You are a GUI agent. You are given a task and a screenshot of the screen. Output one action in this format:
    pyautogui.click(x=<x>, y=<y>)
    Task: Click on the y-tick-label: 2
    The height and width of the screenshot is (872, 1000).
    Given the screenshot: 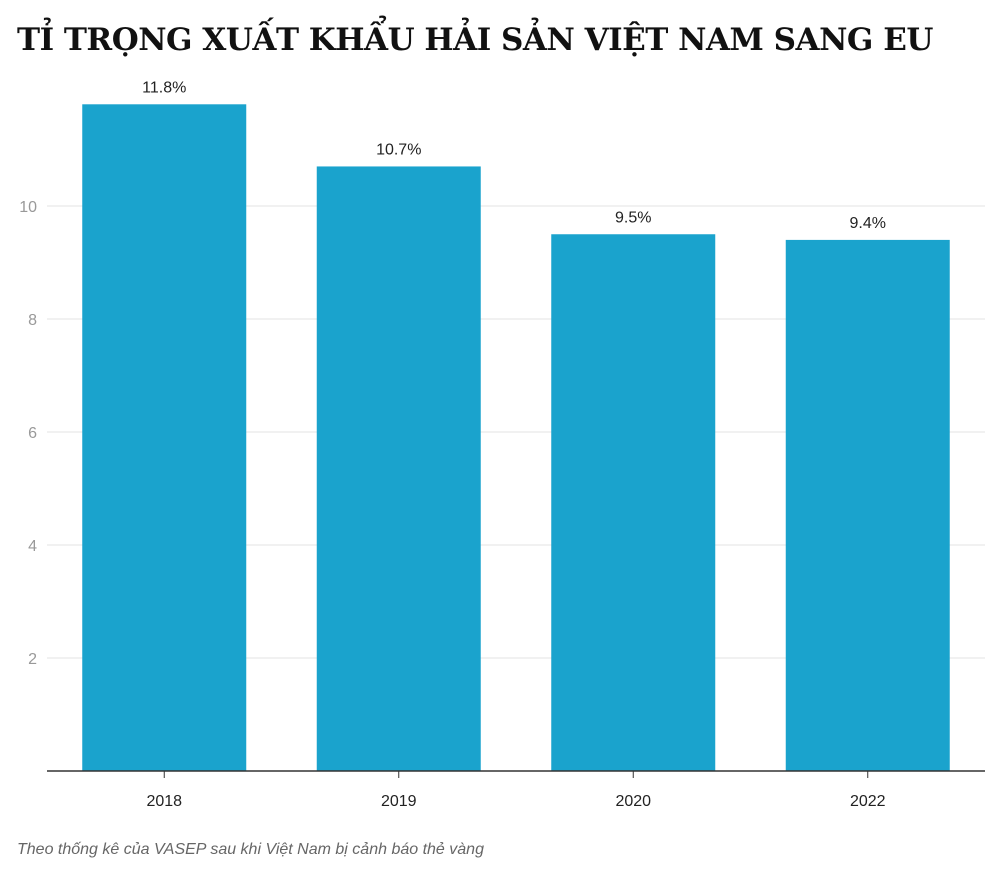 What is the action you would take?
    pyautogui.click(x=32, y=659)
    